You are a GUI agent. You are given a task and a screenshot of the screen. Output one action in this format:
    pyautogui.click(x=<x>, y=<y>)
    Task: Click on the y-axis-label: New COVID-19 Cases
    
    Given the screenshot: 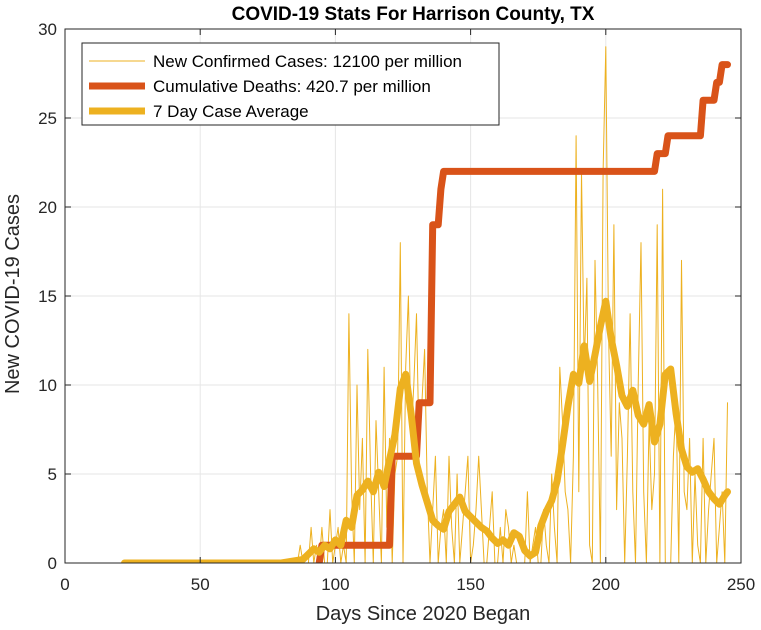 What is the action you would take?
    pyautogui.click(x=13, y=294)
    